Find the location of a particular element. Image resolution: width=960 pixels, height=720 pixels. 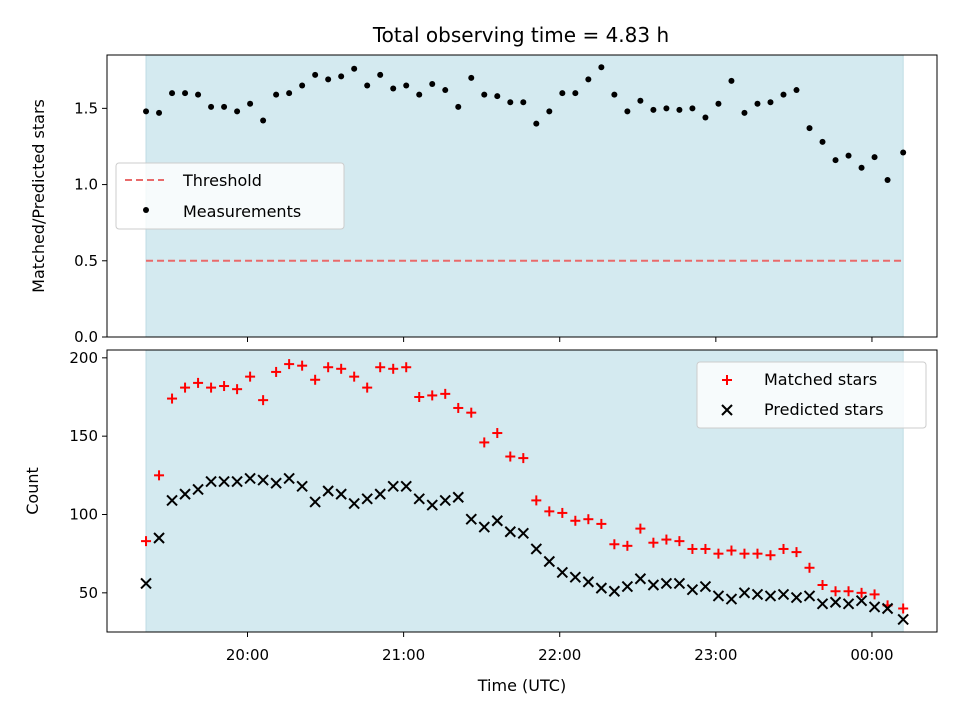

bottom-ytick-label: 200 is located at coordinates (83, 358).